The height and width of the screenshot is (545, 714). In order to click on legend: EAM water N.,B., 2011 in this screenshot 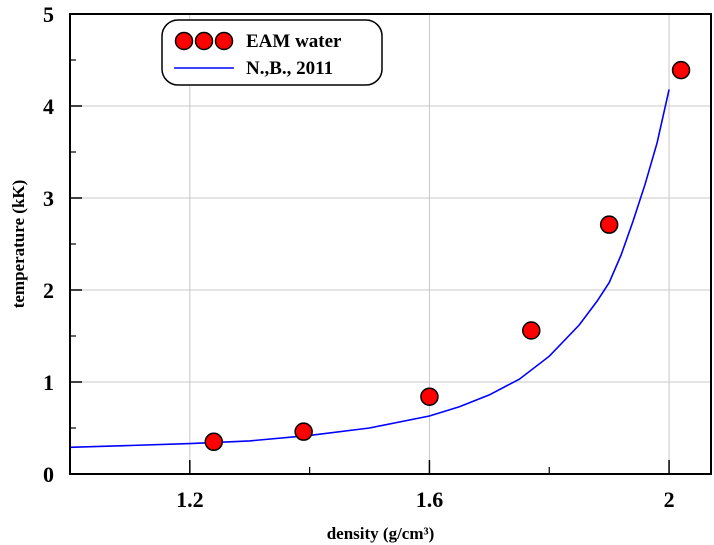, I will do `click(272, 52)`.